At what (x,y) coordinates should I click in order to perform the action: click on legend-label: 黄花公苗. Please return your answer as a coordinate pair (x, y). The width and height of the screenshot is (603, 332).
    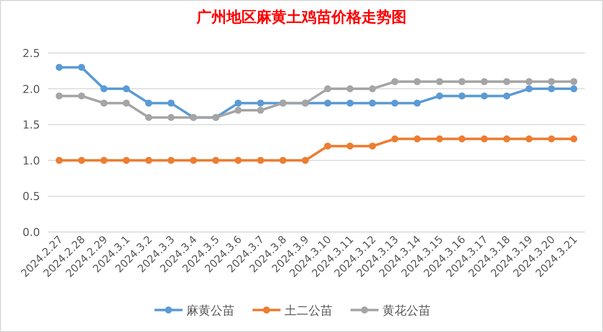
    Looking at the image, I should click on (406, 311).